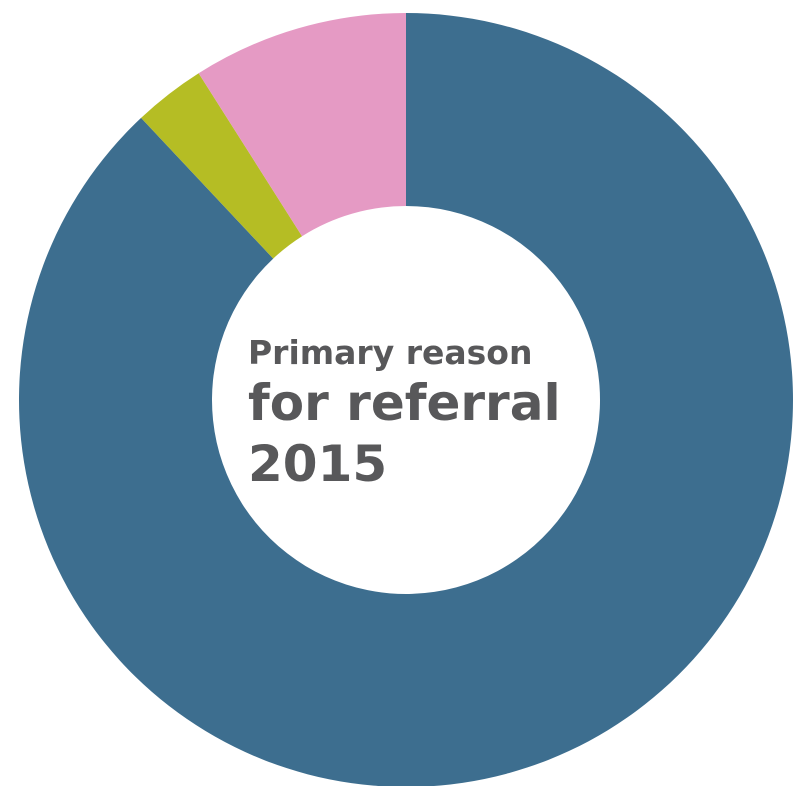 This screenshot has width=795, height=786. Describe the element at coordinates (404, 403) in the screenshot. I see `chart-title-line: for referral` at that location.